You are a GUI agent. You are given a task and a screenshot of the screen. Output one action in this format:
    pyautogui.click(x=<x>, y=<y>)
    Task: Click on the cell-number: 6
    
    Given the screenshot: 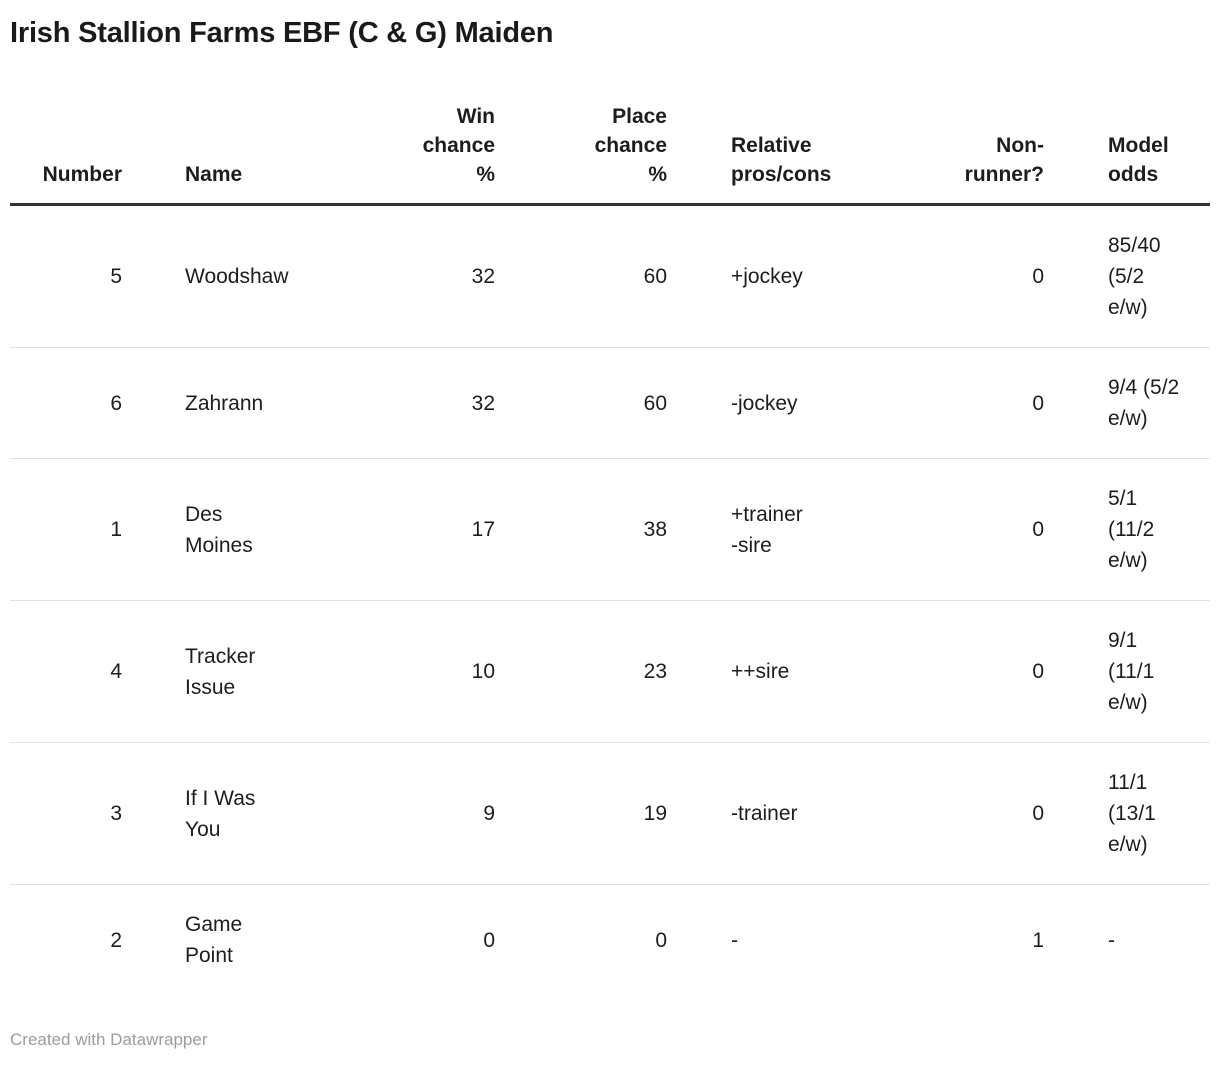 What is the action you would take?
    pyautogui.click(x=66, y=403)
    